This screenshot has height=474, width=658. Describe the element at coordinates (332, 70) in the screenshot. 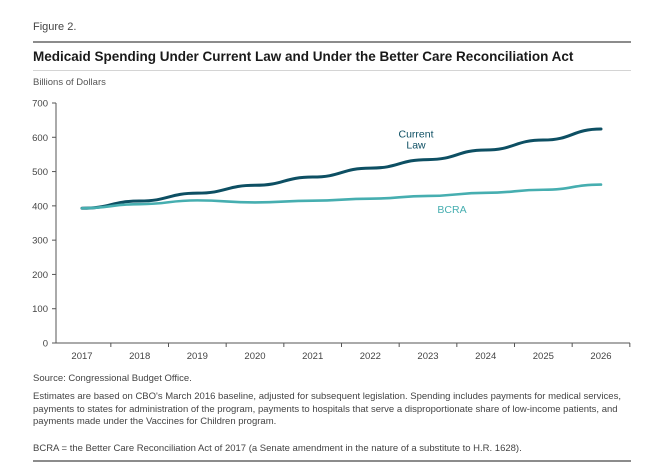

I see `title-rule` at that location.